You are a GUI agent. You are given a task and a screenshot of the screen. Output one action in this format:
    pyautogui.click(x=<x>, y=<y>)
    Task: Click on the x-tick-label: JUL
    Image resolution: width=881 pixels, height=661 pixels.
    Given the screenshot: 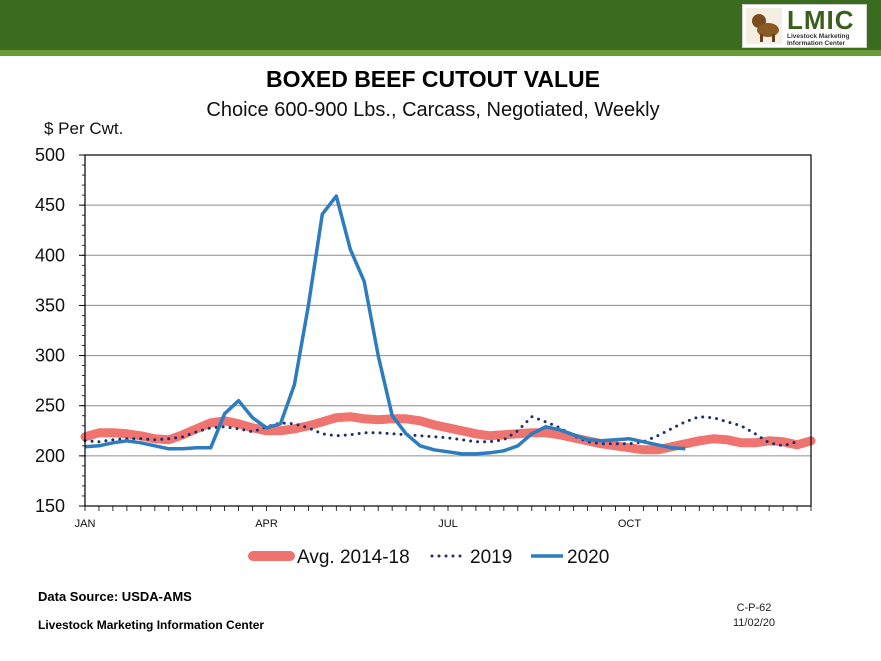 What is the action you would take?
    pyautogui.click(x=448, y=524)
    